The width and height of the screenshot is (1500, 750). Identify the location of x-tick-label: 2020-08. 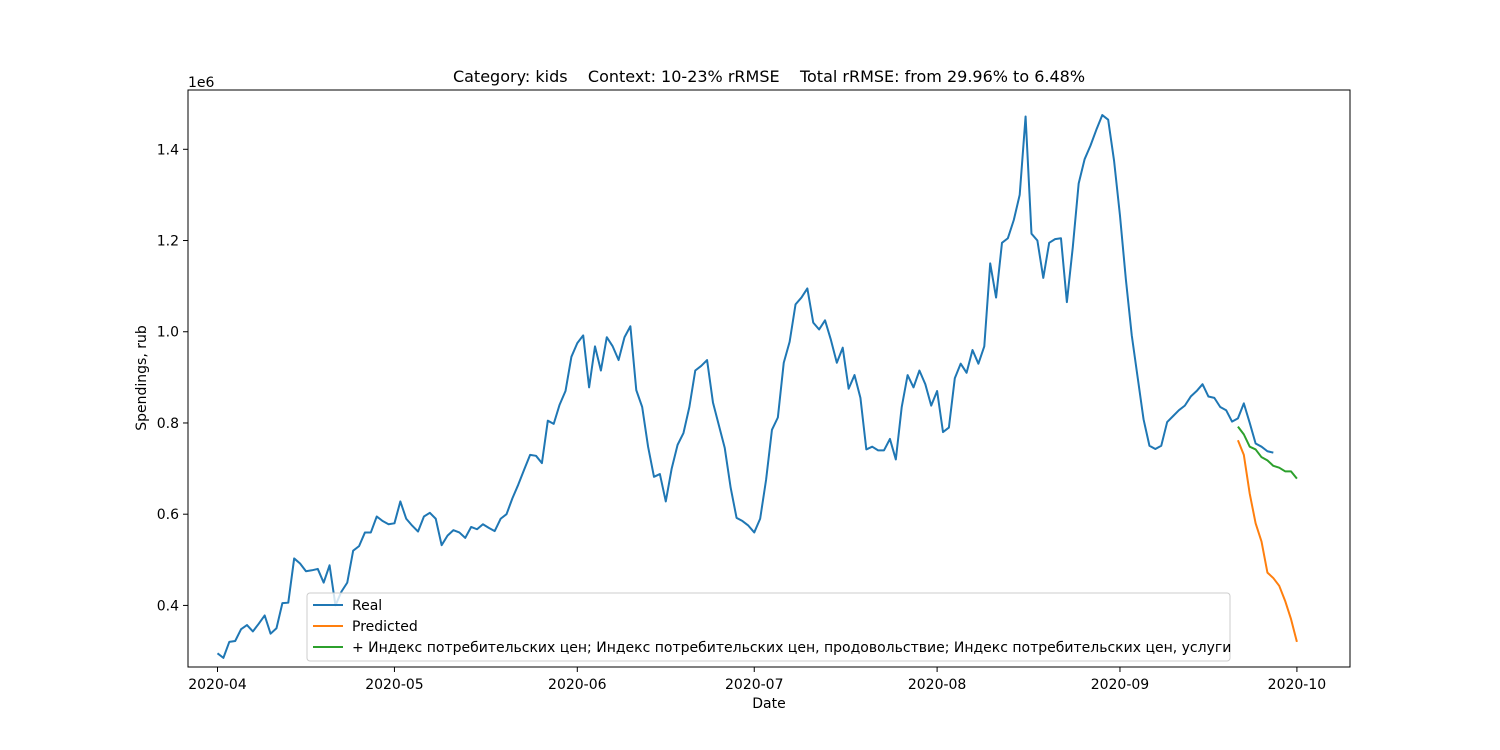
(937, 685).